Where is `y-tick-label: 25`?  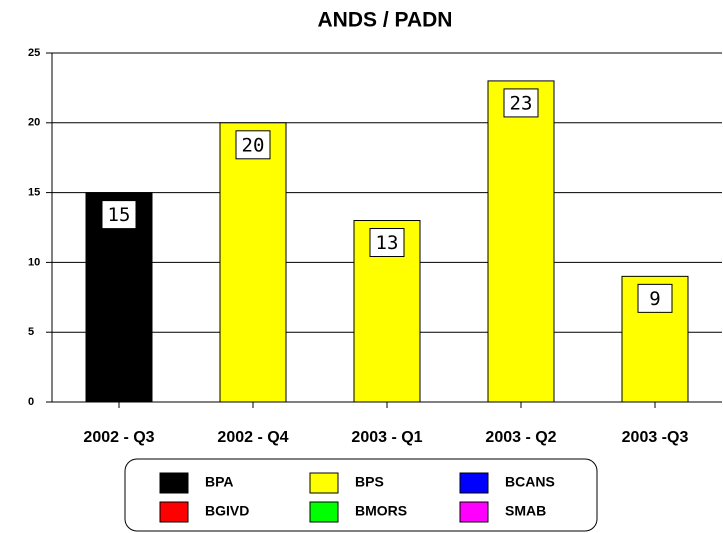
y-tick-label: 25 is located at coordinates (34, 53).